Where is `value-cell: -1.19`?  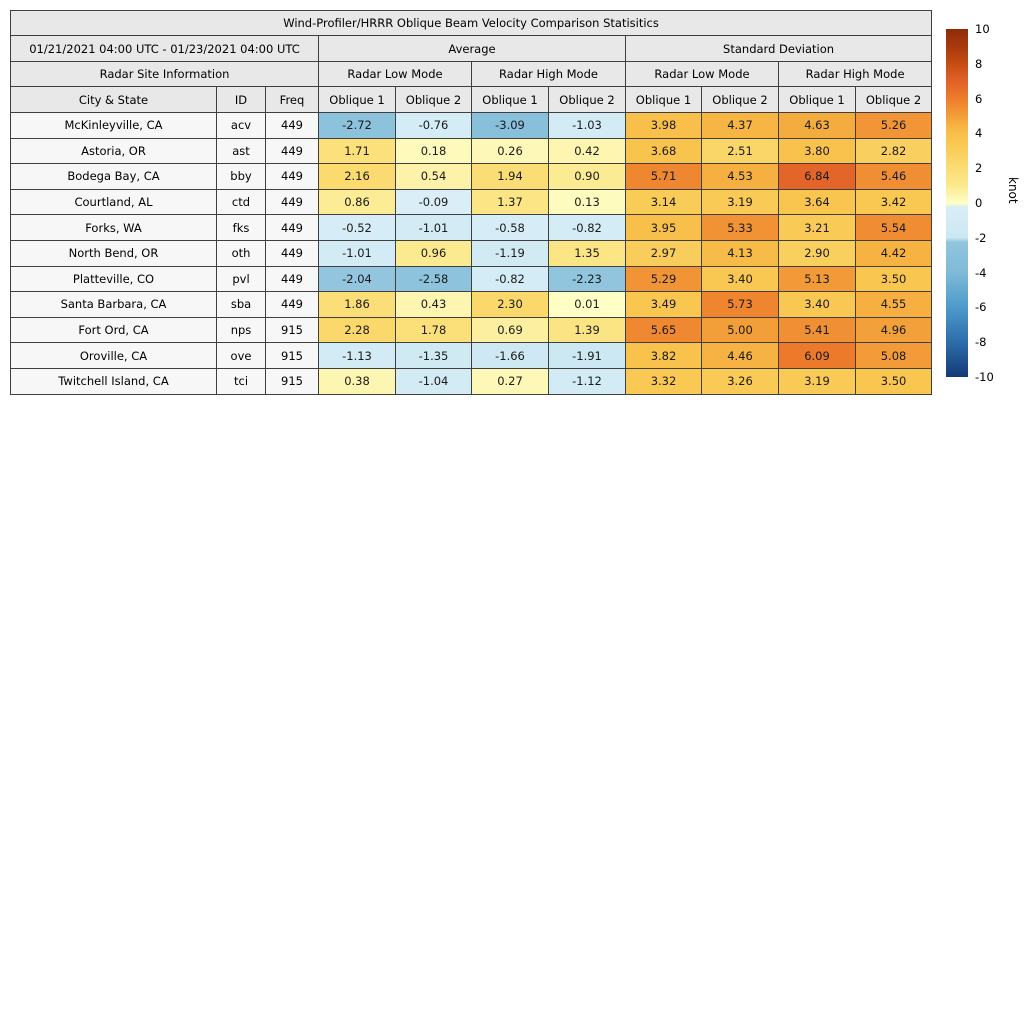 value-cell: -1.19 is located at coordinates (510, 253).